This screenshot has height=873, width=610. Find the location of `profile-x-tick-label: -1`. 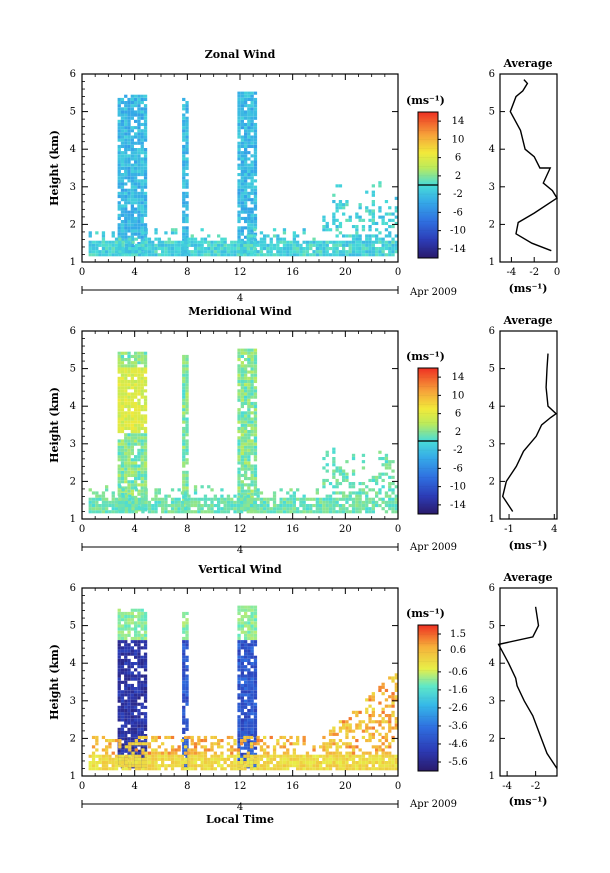

profile-x-tick-label: -1 is located at coordinates (509, 529).